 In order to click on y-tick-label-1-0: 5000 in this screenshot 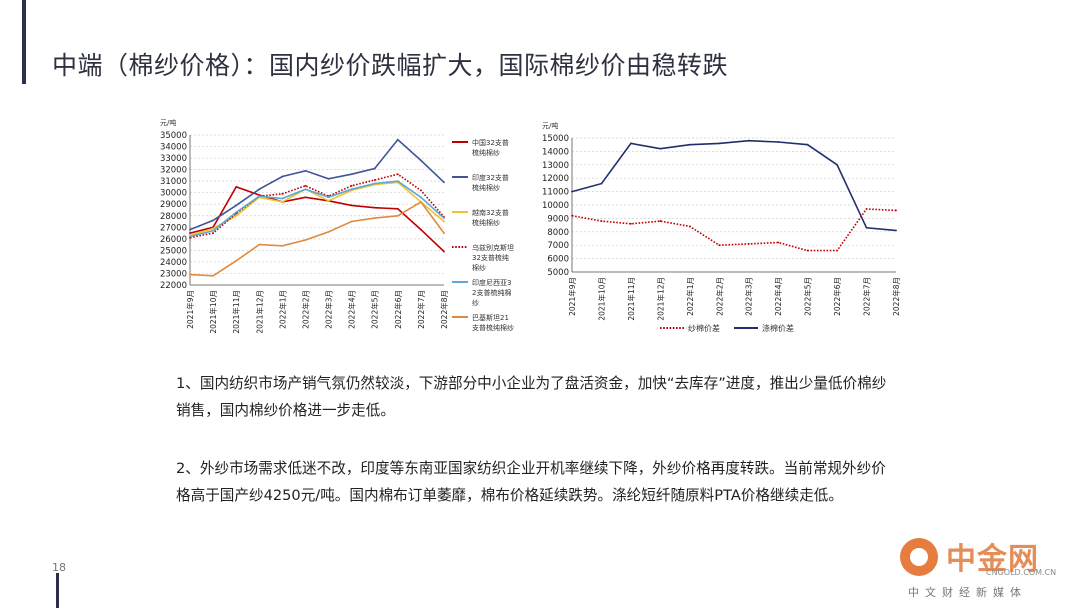, I will do `click(558, 273)`.